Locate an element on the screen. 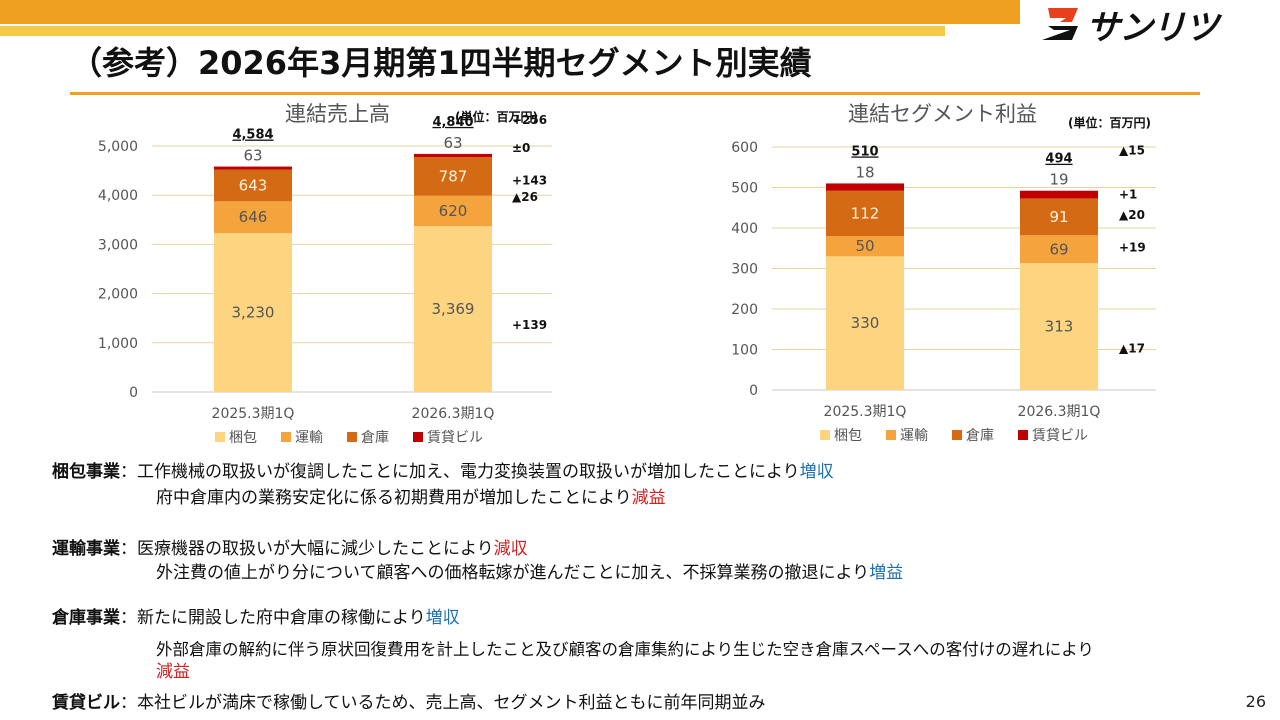 Image resolution: width=1280 pixels, height=720 pixels. note-text: 府中倉庫内の業務安定化に係る初期費用が増加したことにより is located at coordinates (394, 498).